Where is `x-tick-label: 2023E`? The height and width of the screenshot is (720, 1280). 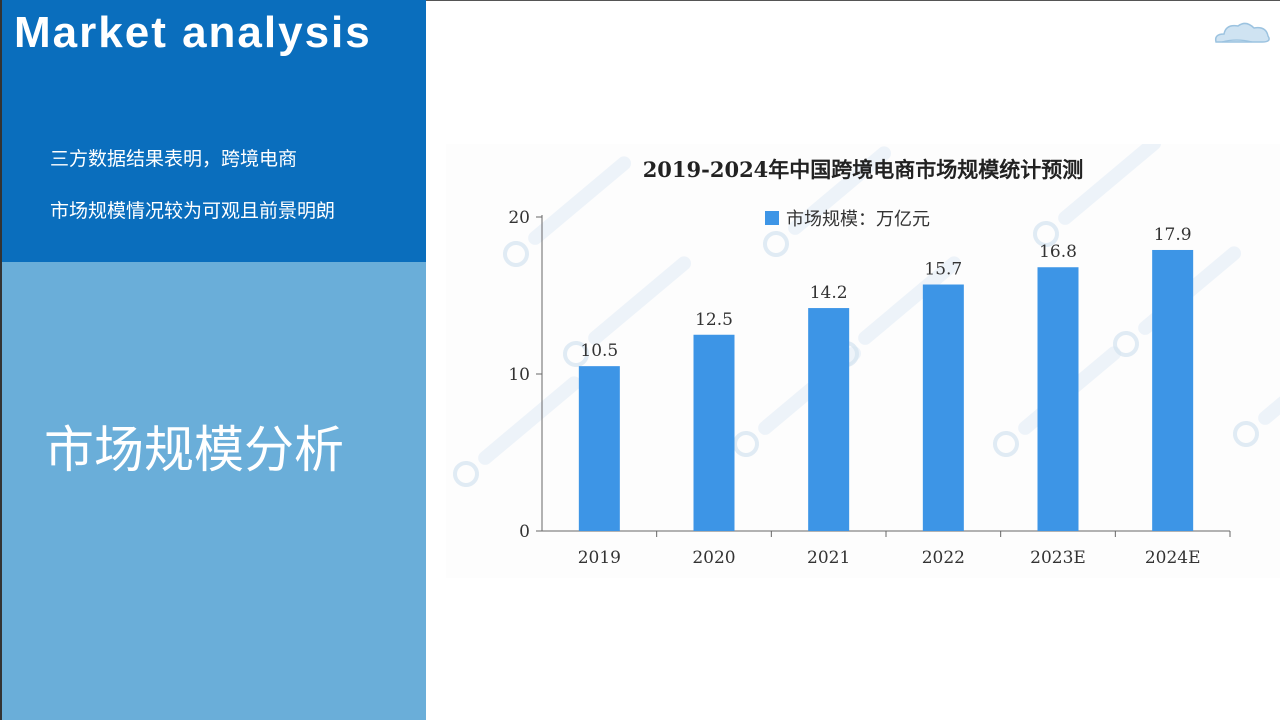 x-tick-label: 2023E is located at coordinates (1058, 558).